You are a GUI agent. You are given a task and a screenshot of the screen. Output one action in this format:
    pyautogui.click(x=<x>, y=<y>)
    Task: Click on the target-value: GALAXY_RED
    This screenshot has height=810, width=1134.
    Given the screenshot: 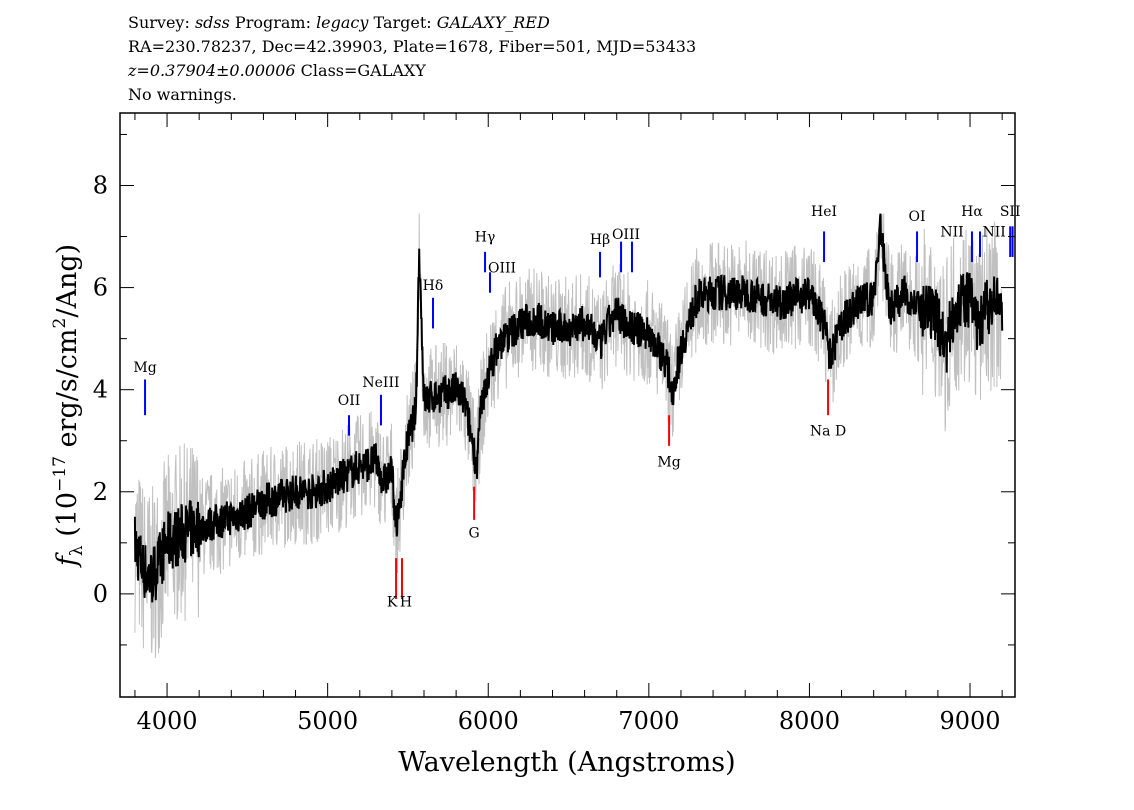 What is the action you would take?
    pyautogui.click(x=493, y=22)
    